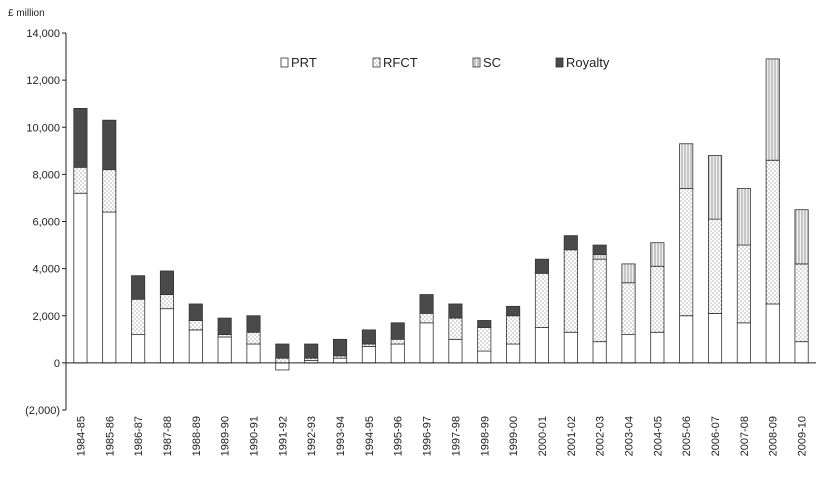 Image resolution: width=816 pixels, height=478 pixels. I want to click on x-tick-label: 2003-04, so click(630, 436).